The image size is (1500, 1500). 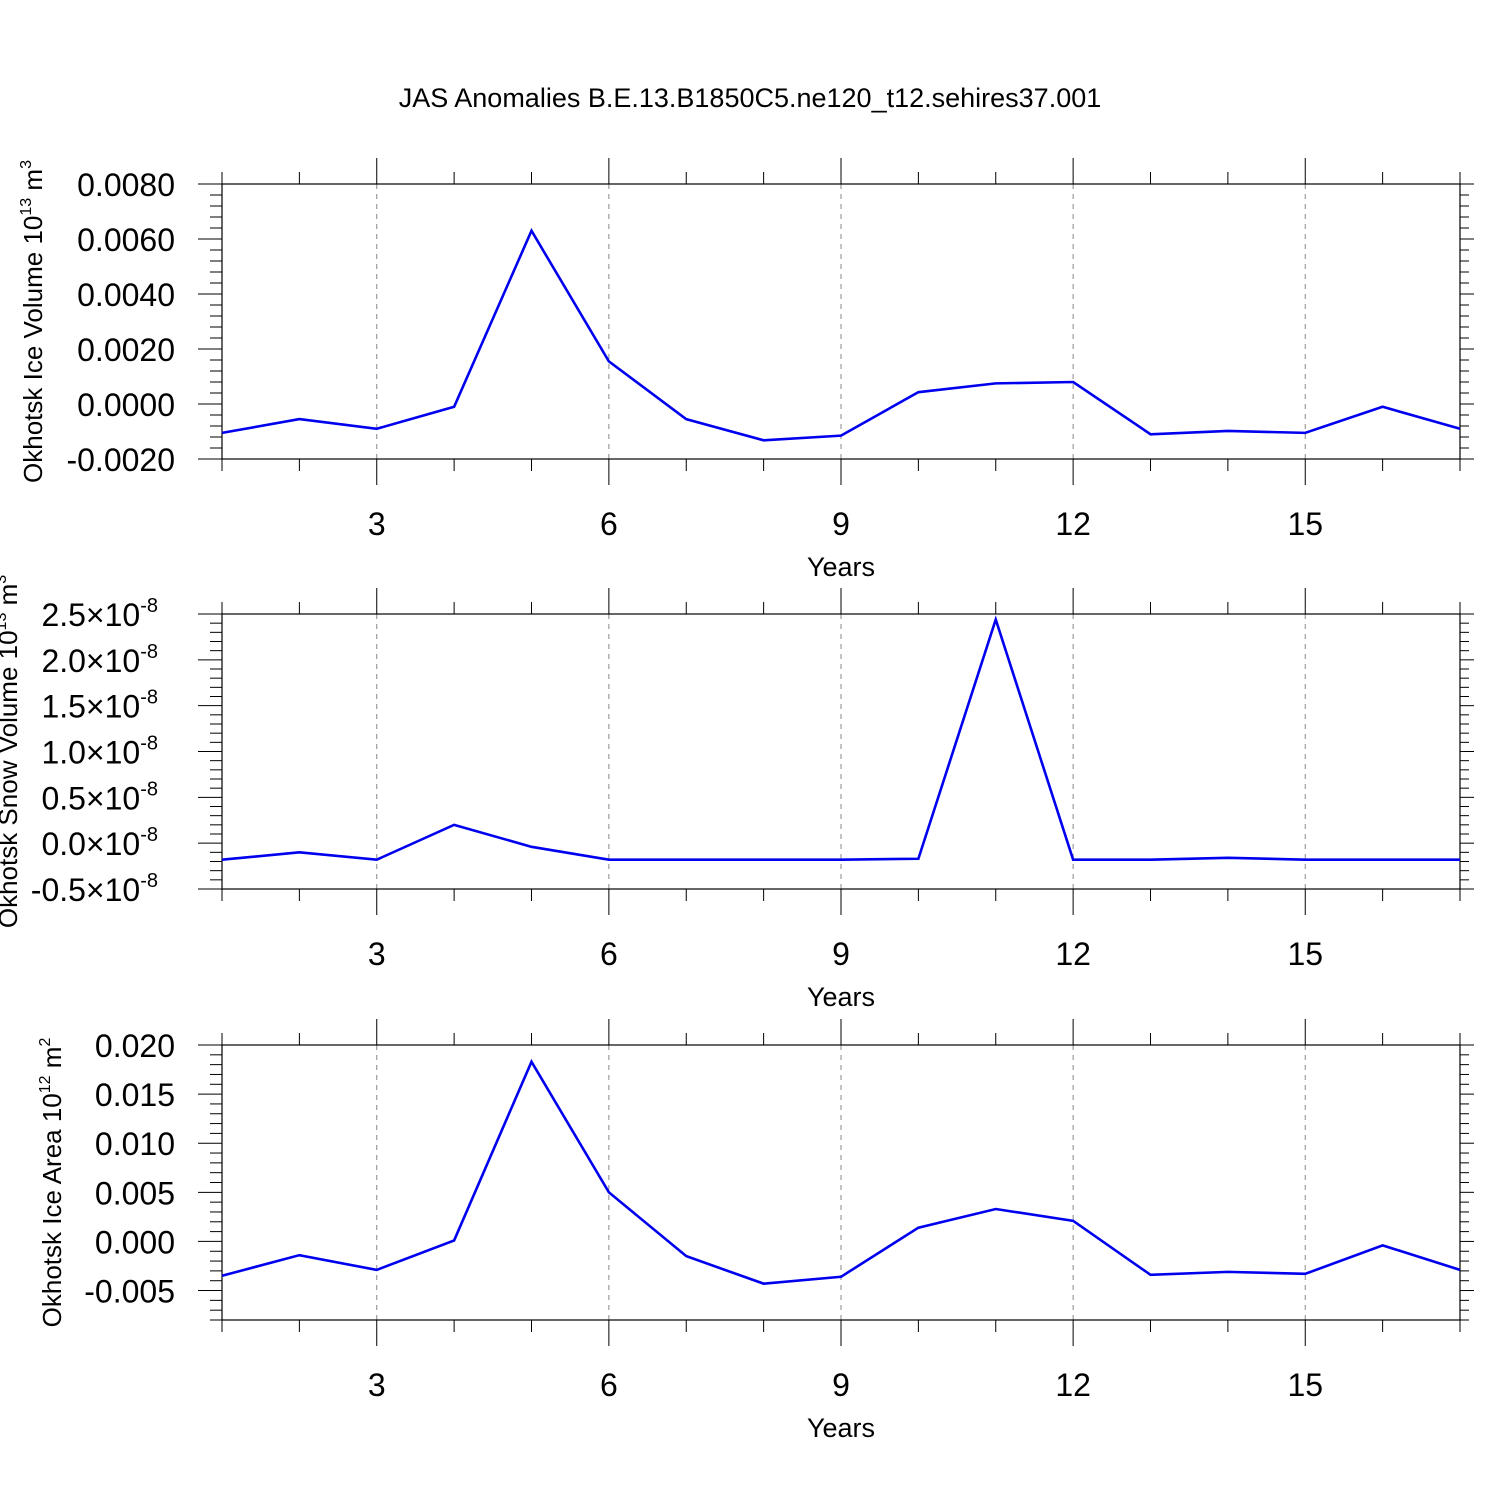 What do you see at coordinates (135, 1144) in the screenshot?
I see `y-tick-label: 0.010` at bounding box center [135, 1144].